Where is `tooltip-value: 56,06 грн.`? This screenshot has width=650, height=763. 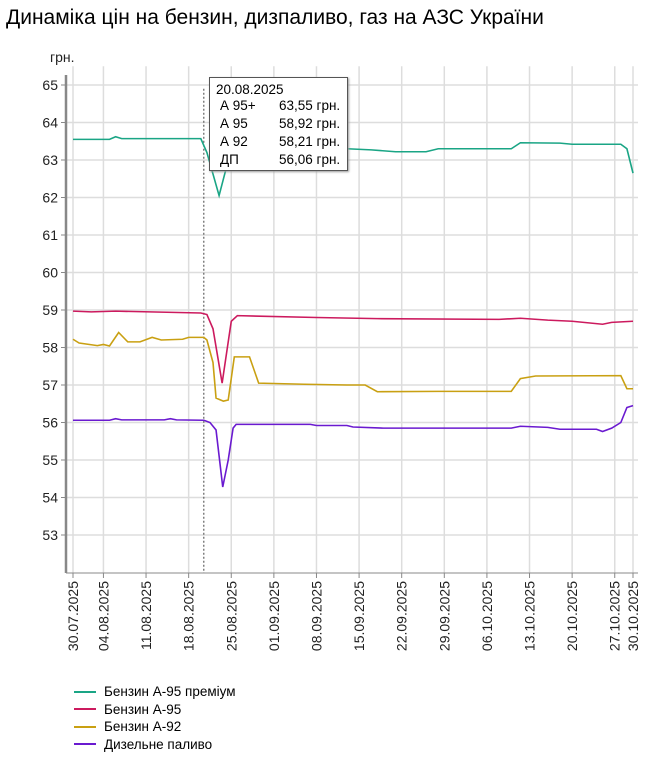
tooltip-value: 56,06 грн. is located at coordinates (310, 159).